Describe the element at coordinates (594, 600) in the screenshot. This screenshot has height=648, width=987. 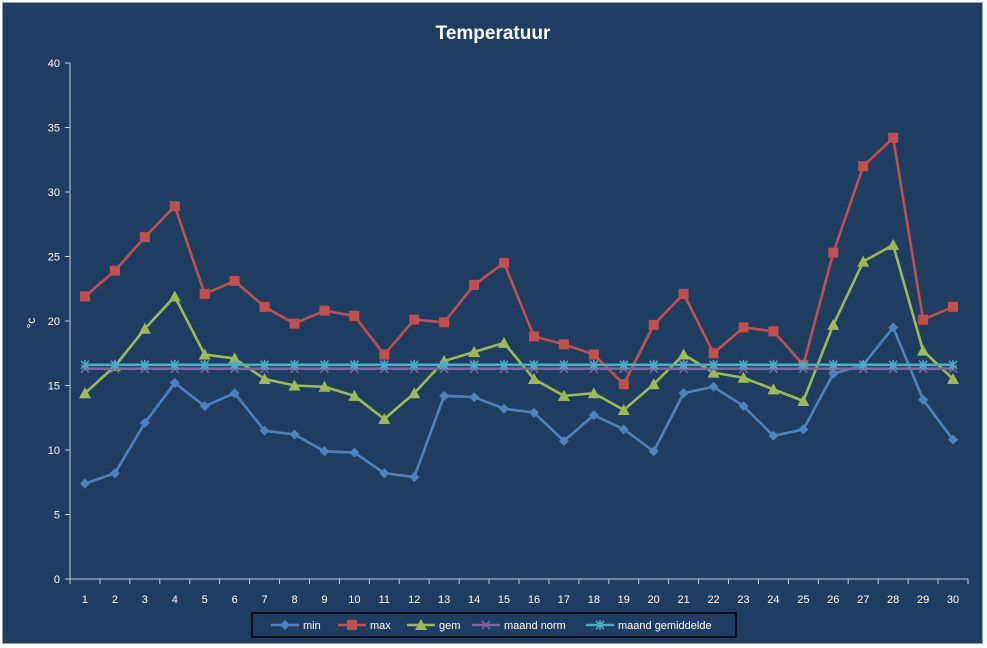
I see `x-tick-label: 18` at that location.